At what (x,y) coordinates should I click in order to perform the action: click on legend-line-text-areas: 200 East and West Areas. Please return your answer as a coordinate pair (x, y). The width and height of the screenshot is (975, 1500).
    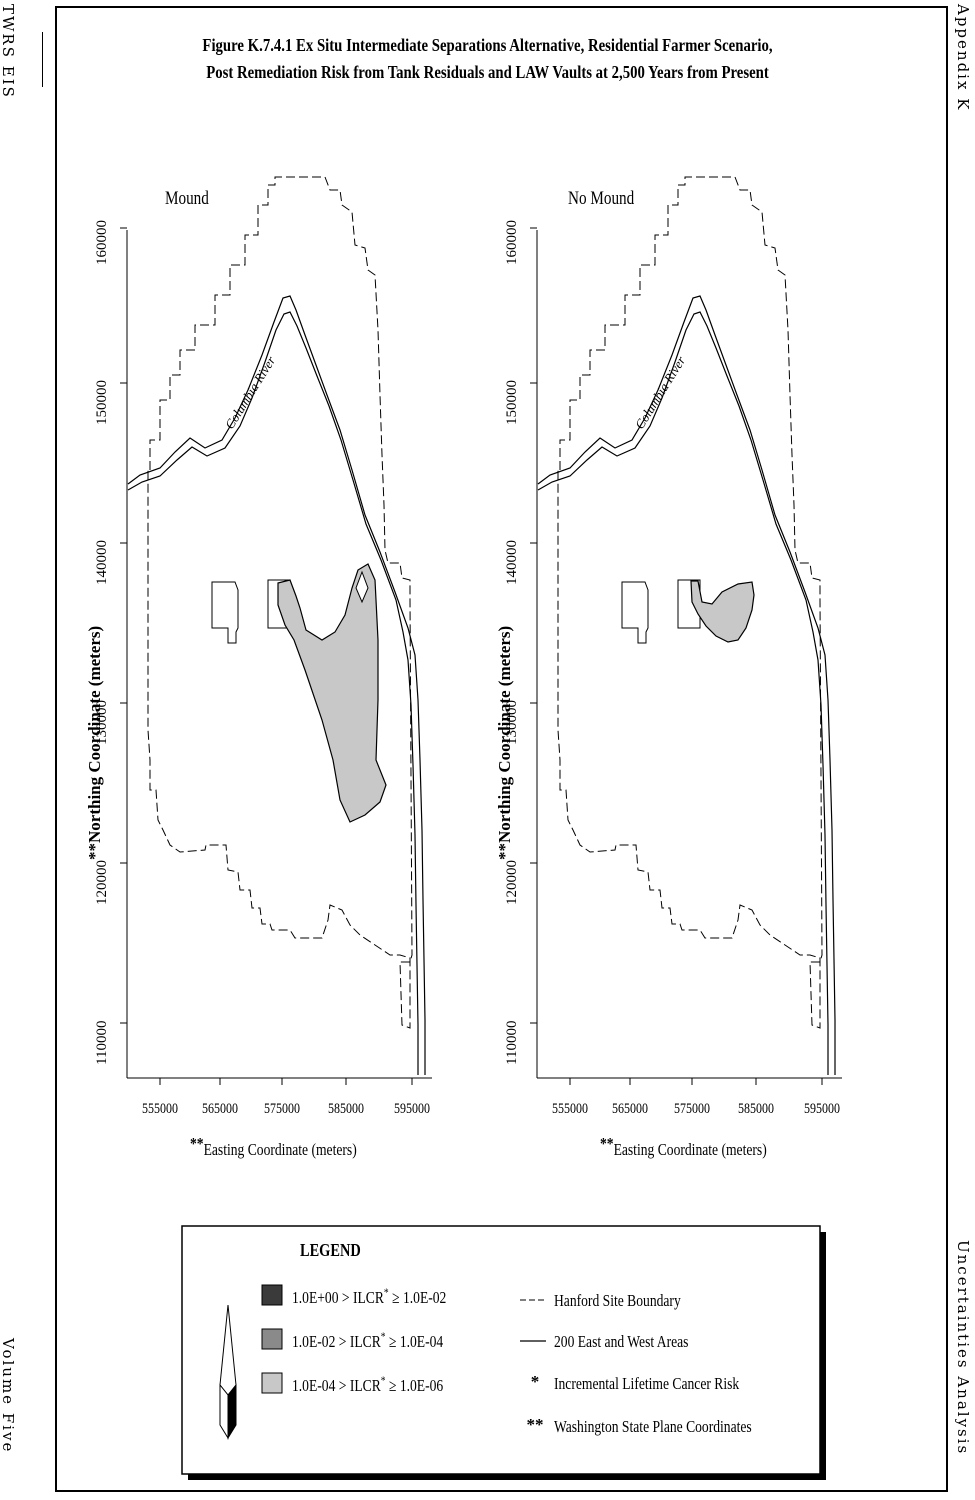
    Looking at the image, I should click on (621, 1342).